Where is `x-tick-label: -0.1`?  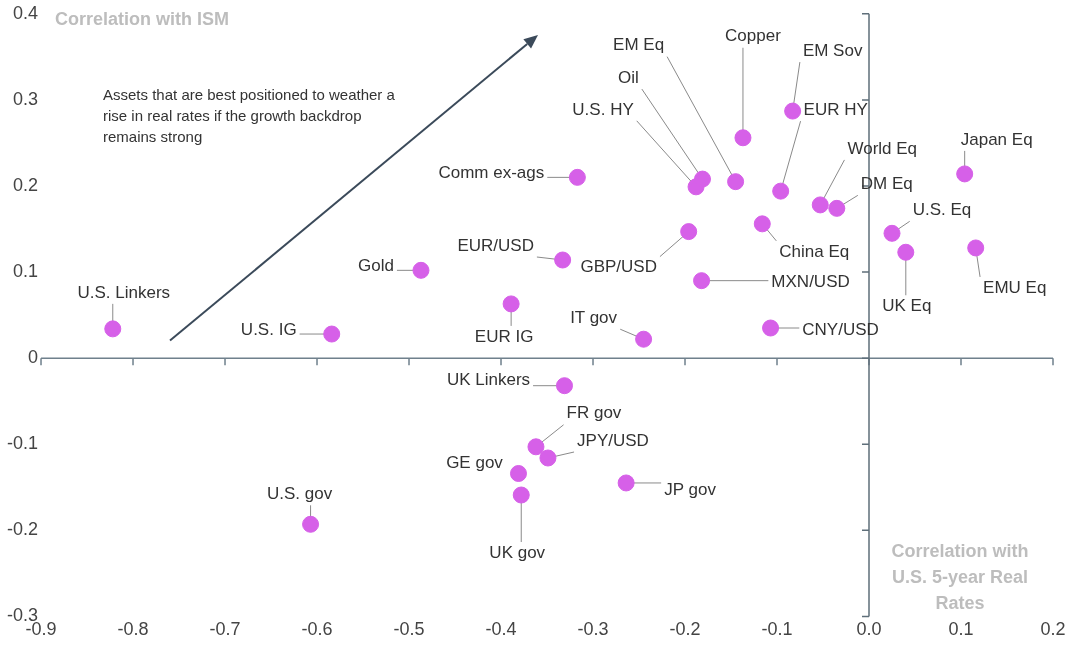 x-tick-label: -0.1 is located at coordinates (777, 629).